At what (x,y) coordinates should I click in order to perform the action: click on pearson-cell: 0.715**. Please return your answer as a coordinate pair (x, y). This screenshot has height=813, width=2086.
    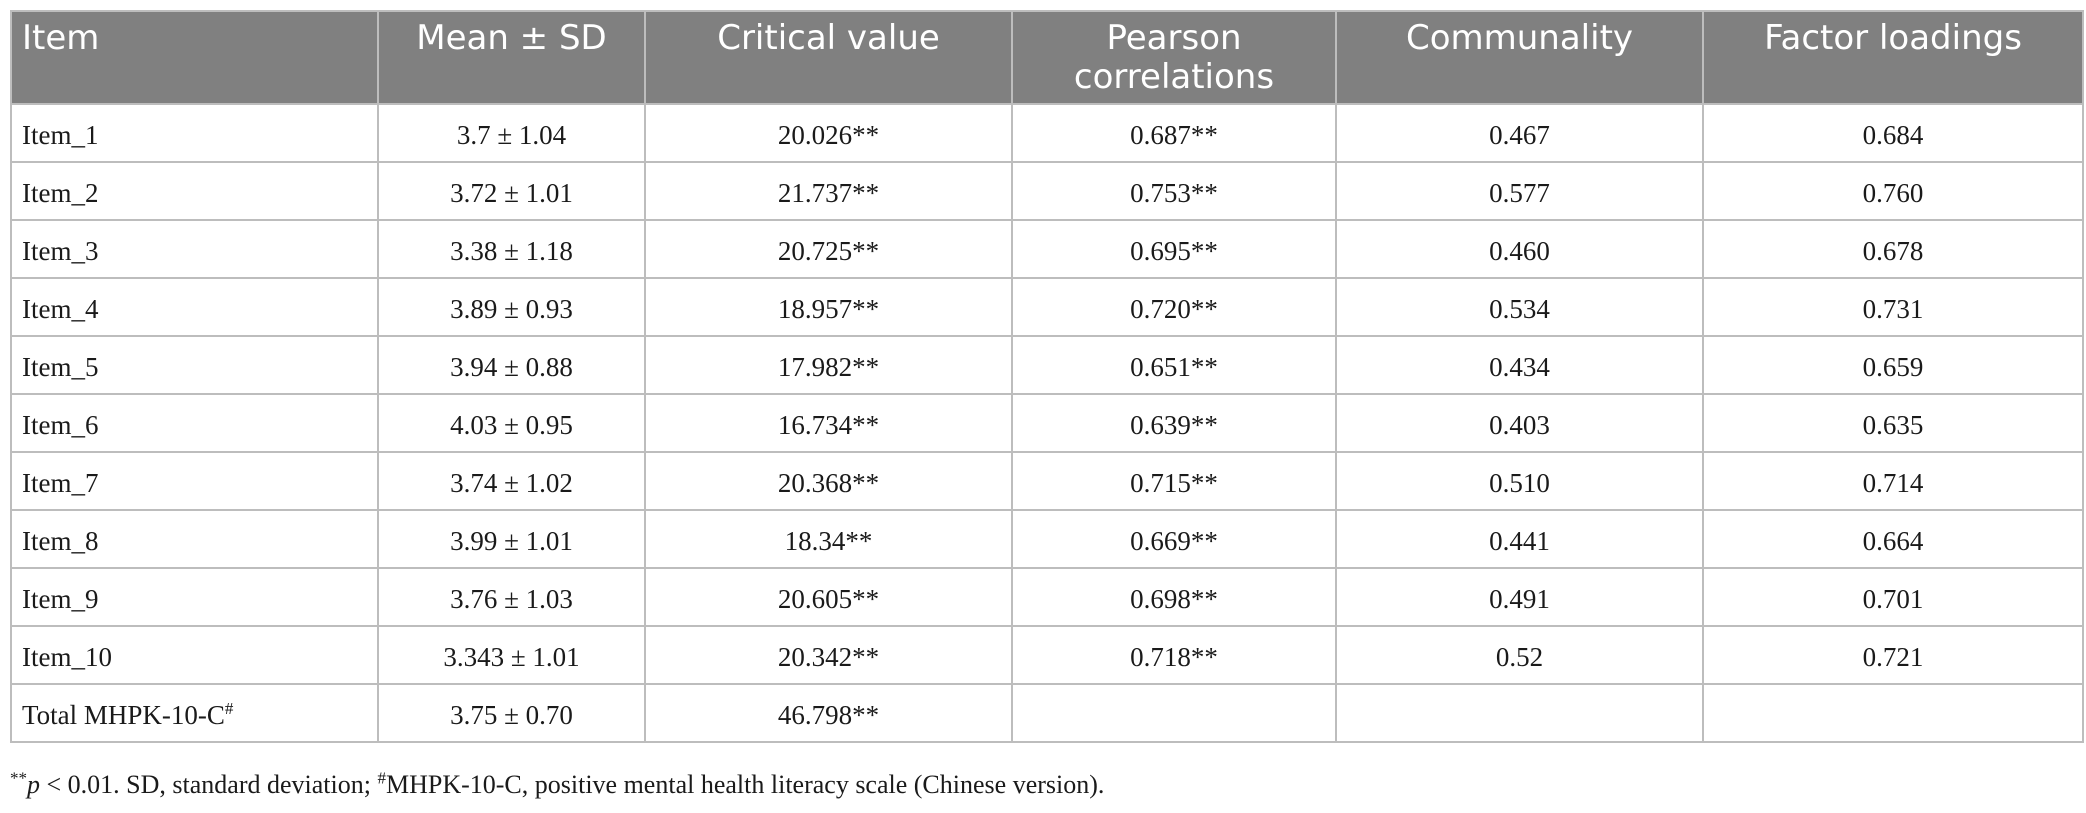
    Looking at the image, I should click on (1174, 481).